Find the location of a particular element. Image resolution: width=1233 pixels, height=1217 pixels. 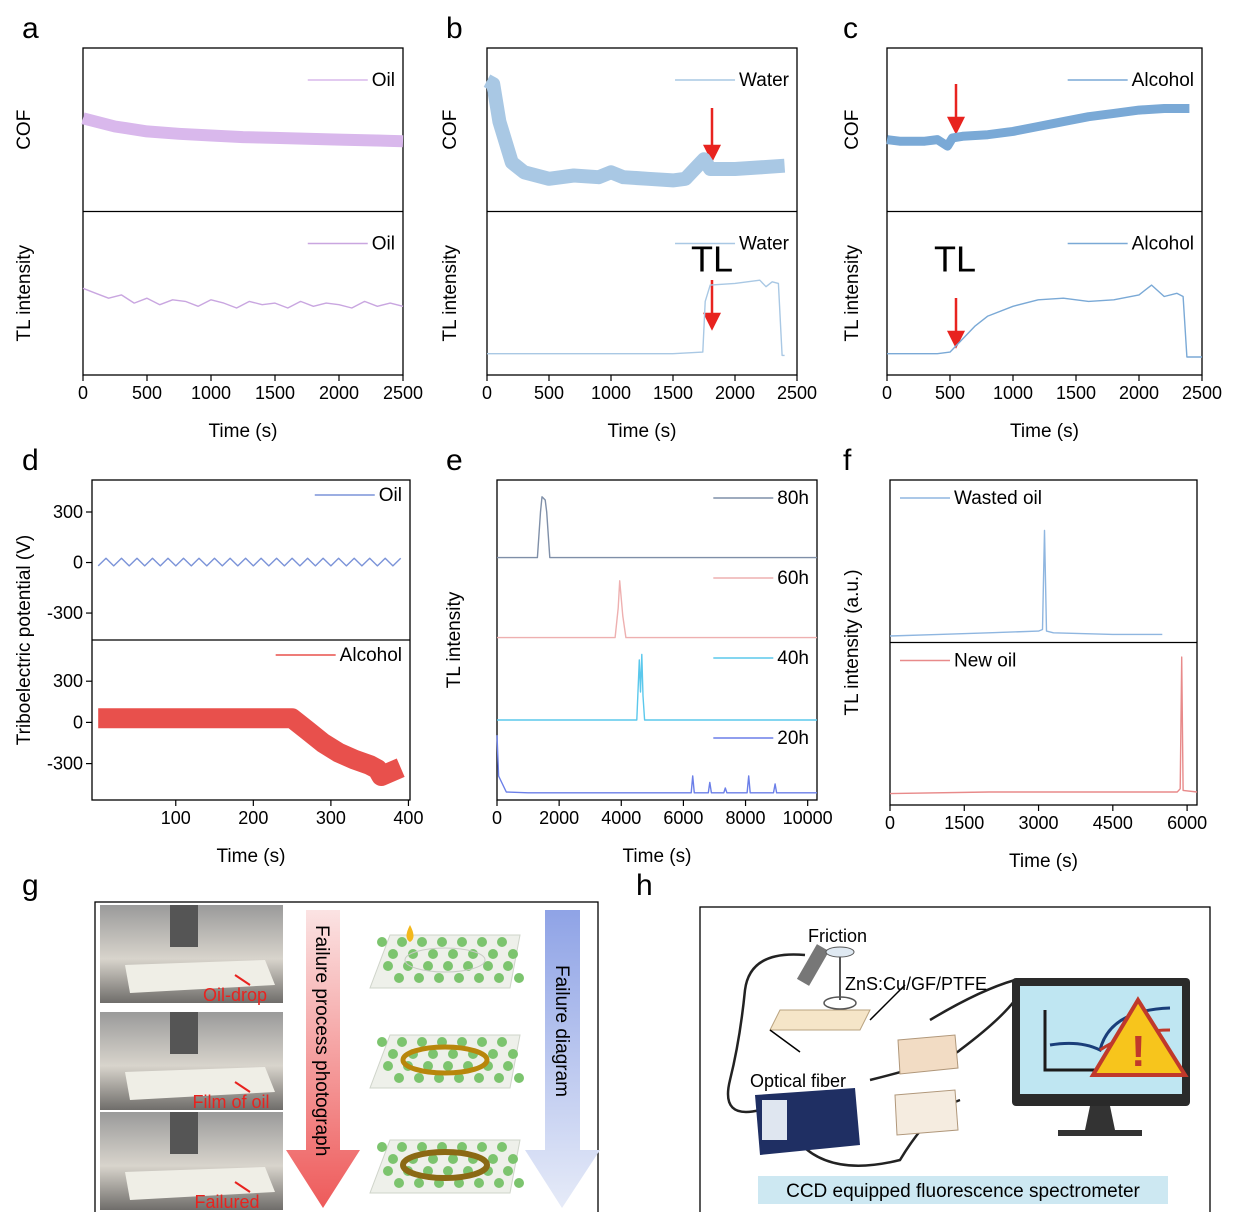

x-tick-label: 400 is located at coordinates (408, 818).